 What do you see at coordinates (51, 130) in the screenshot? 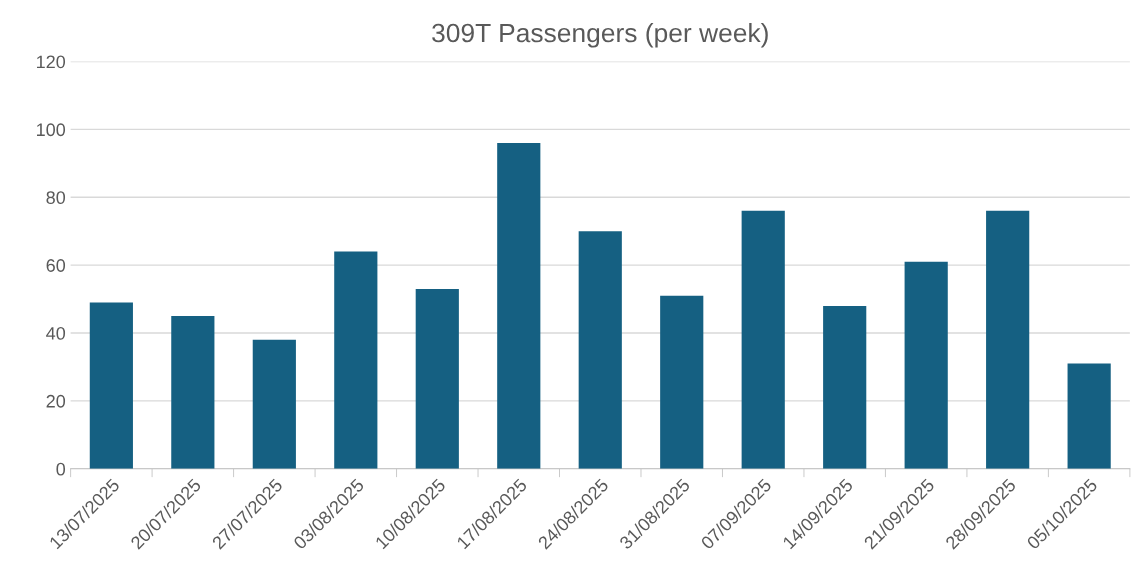
I see `y-tick-label: 100` at bounding box center [51, 130].